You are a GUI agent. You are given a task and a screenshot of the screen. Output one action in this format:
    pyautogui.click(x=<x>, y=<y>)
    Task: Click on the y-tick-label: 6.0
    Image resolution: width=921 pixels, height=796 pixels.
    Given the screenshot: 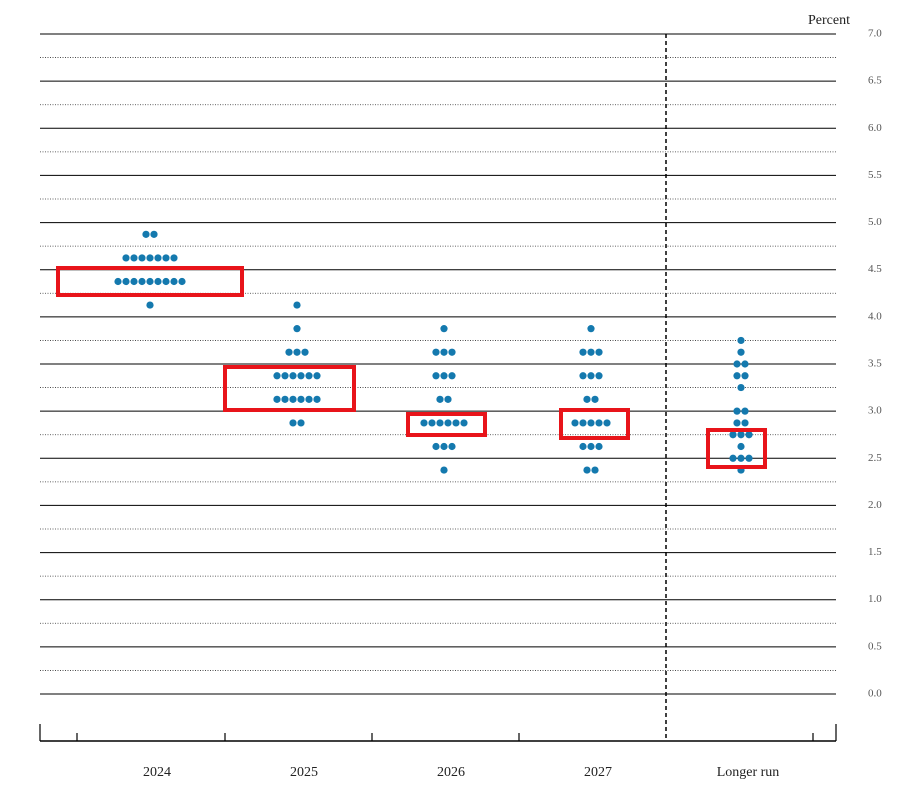 What is the action you would take?
    pyautogui.click(x=875, y=128)
    